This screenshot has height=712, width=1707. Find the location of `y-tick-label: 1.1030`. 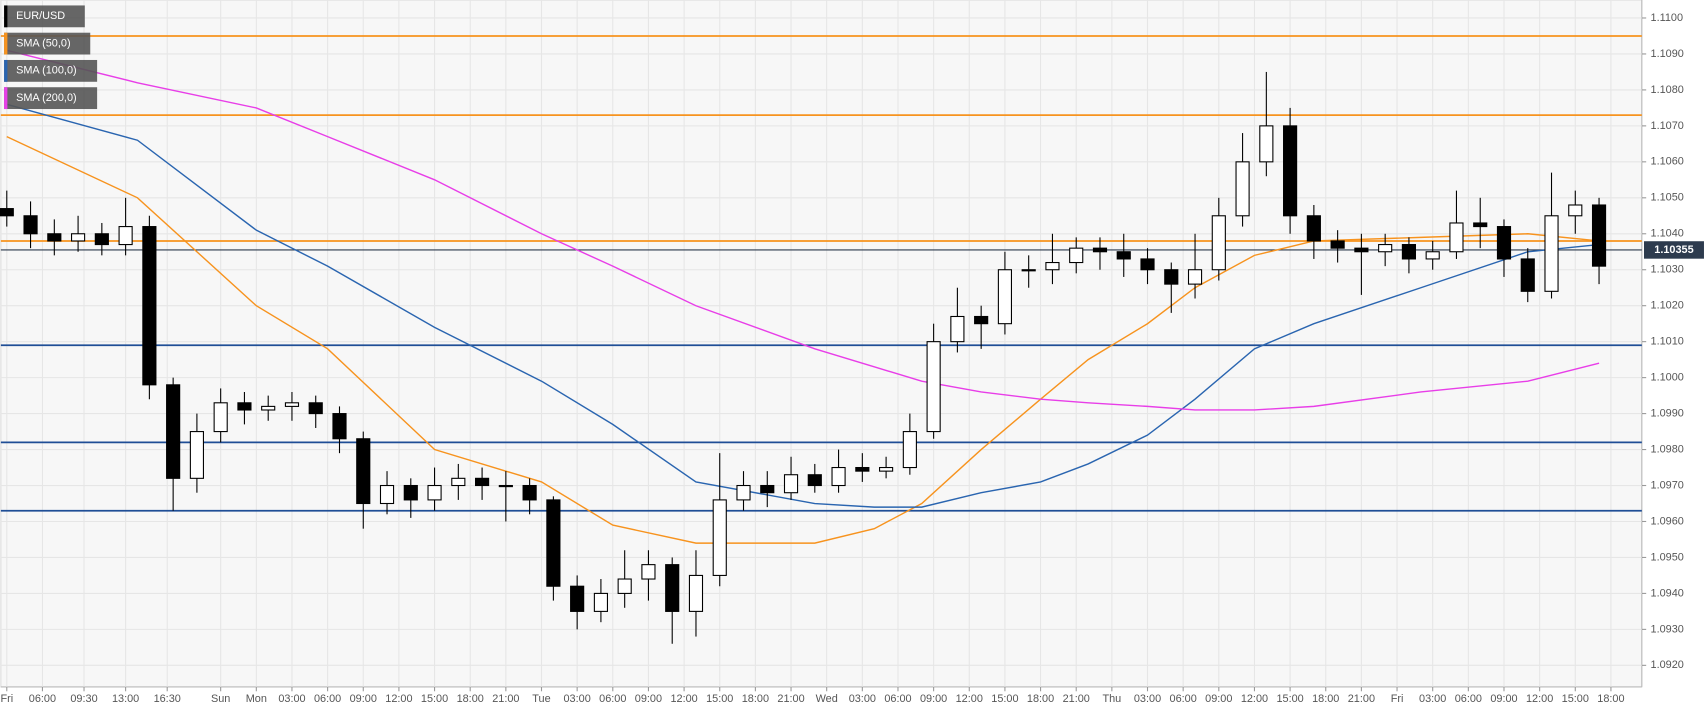

y-tick-label: 1.1030 is located at coordinates (1667, 270).